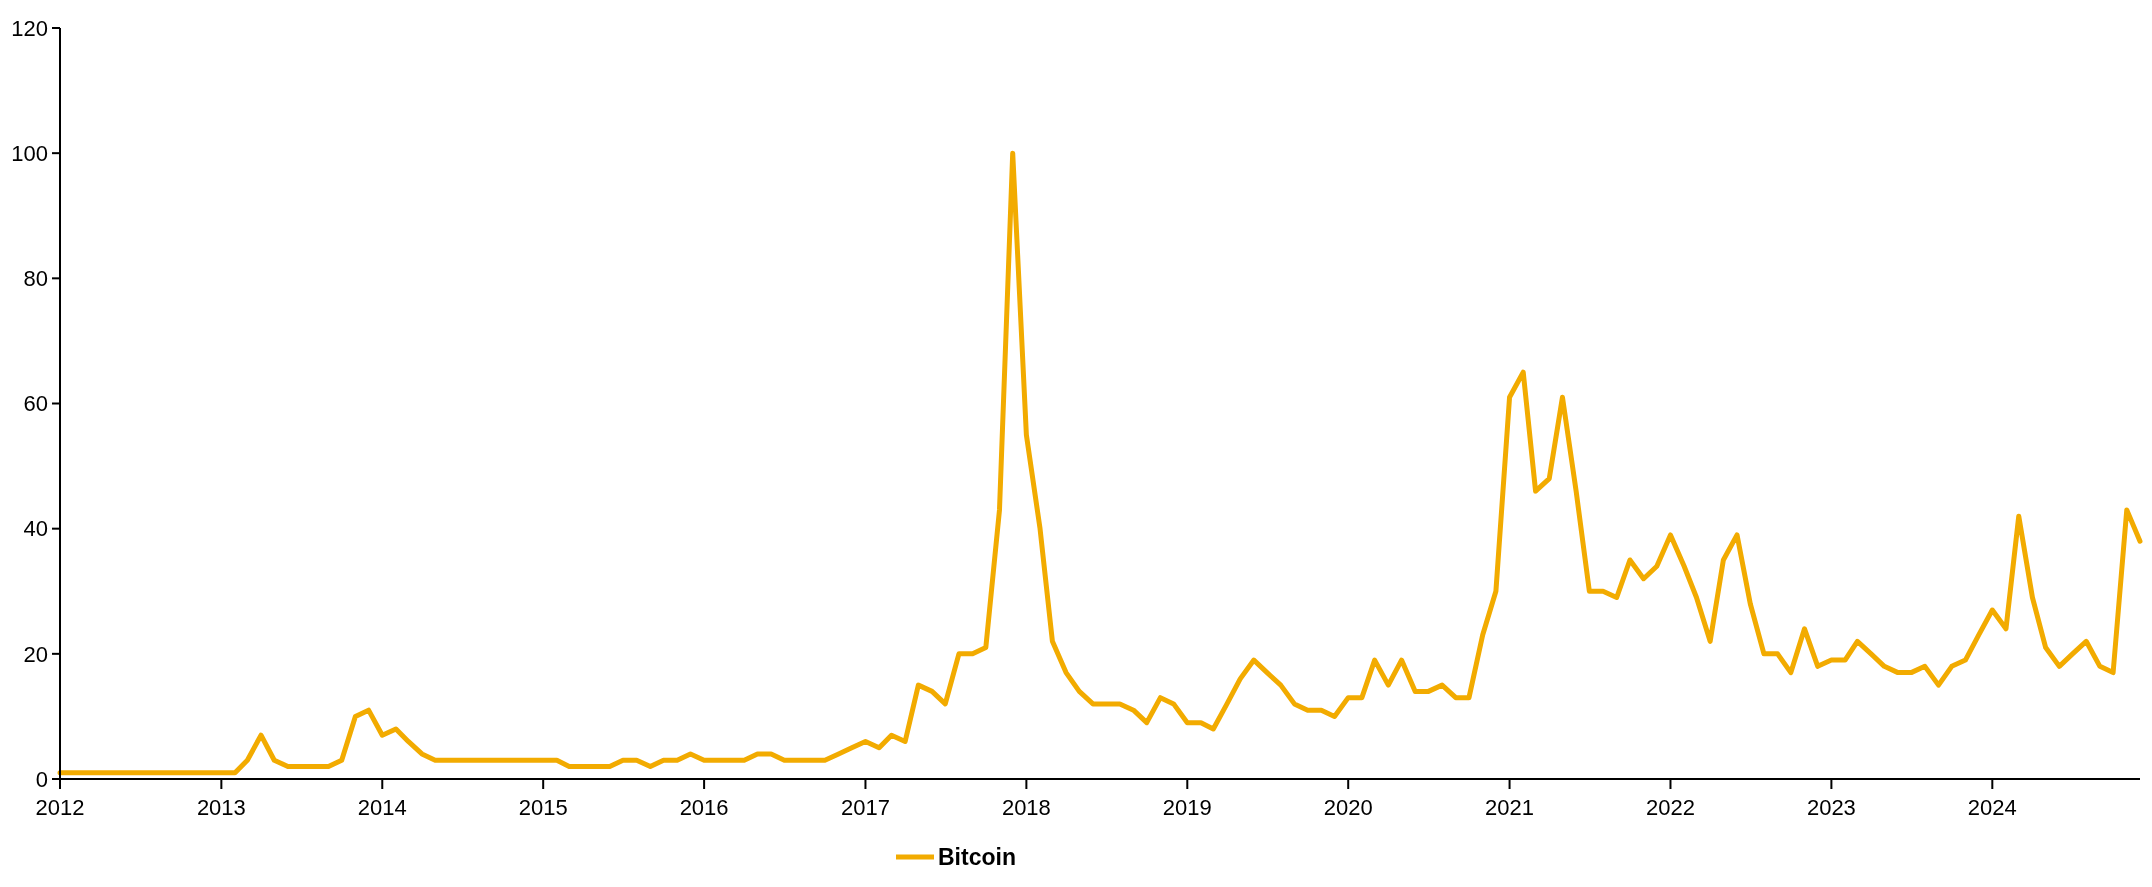  I want to click on x-tick-label: 2019, so click(1187, 807).